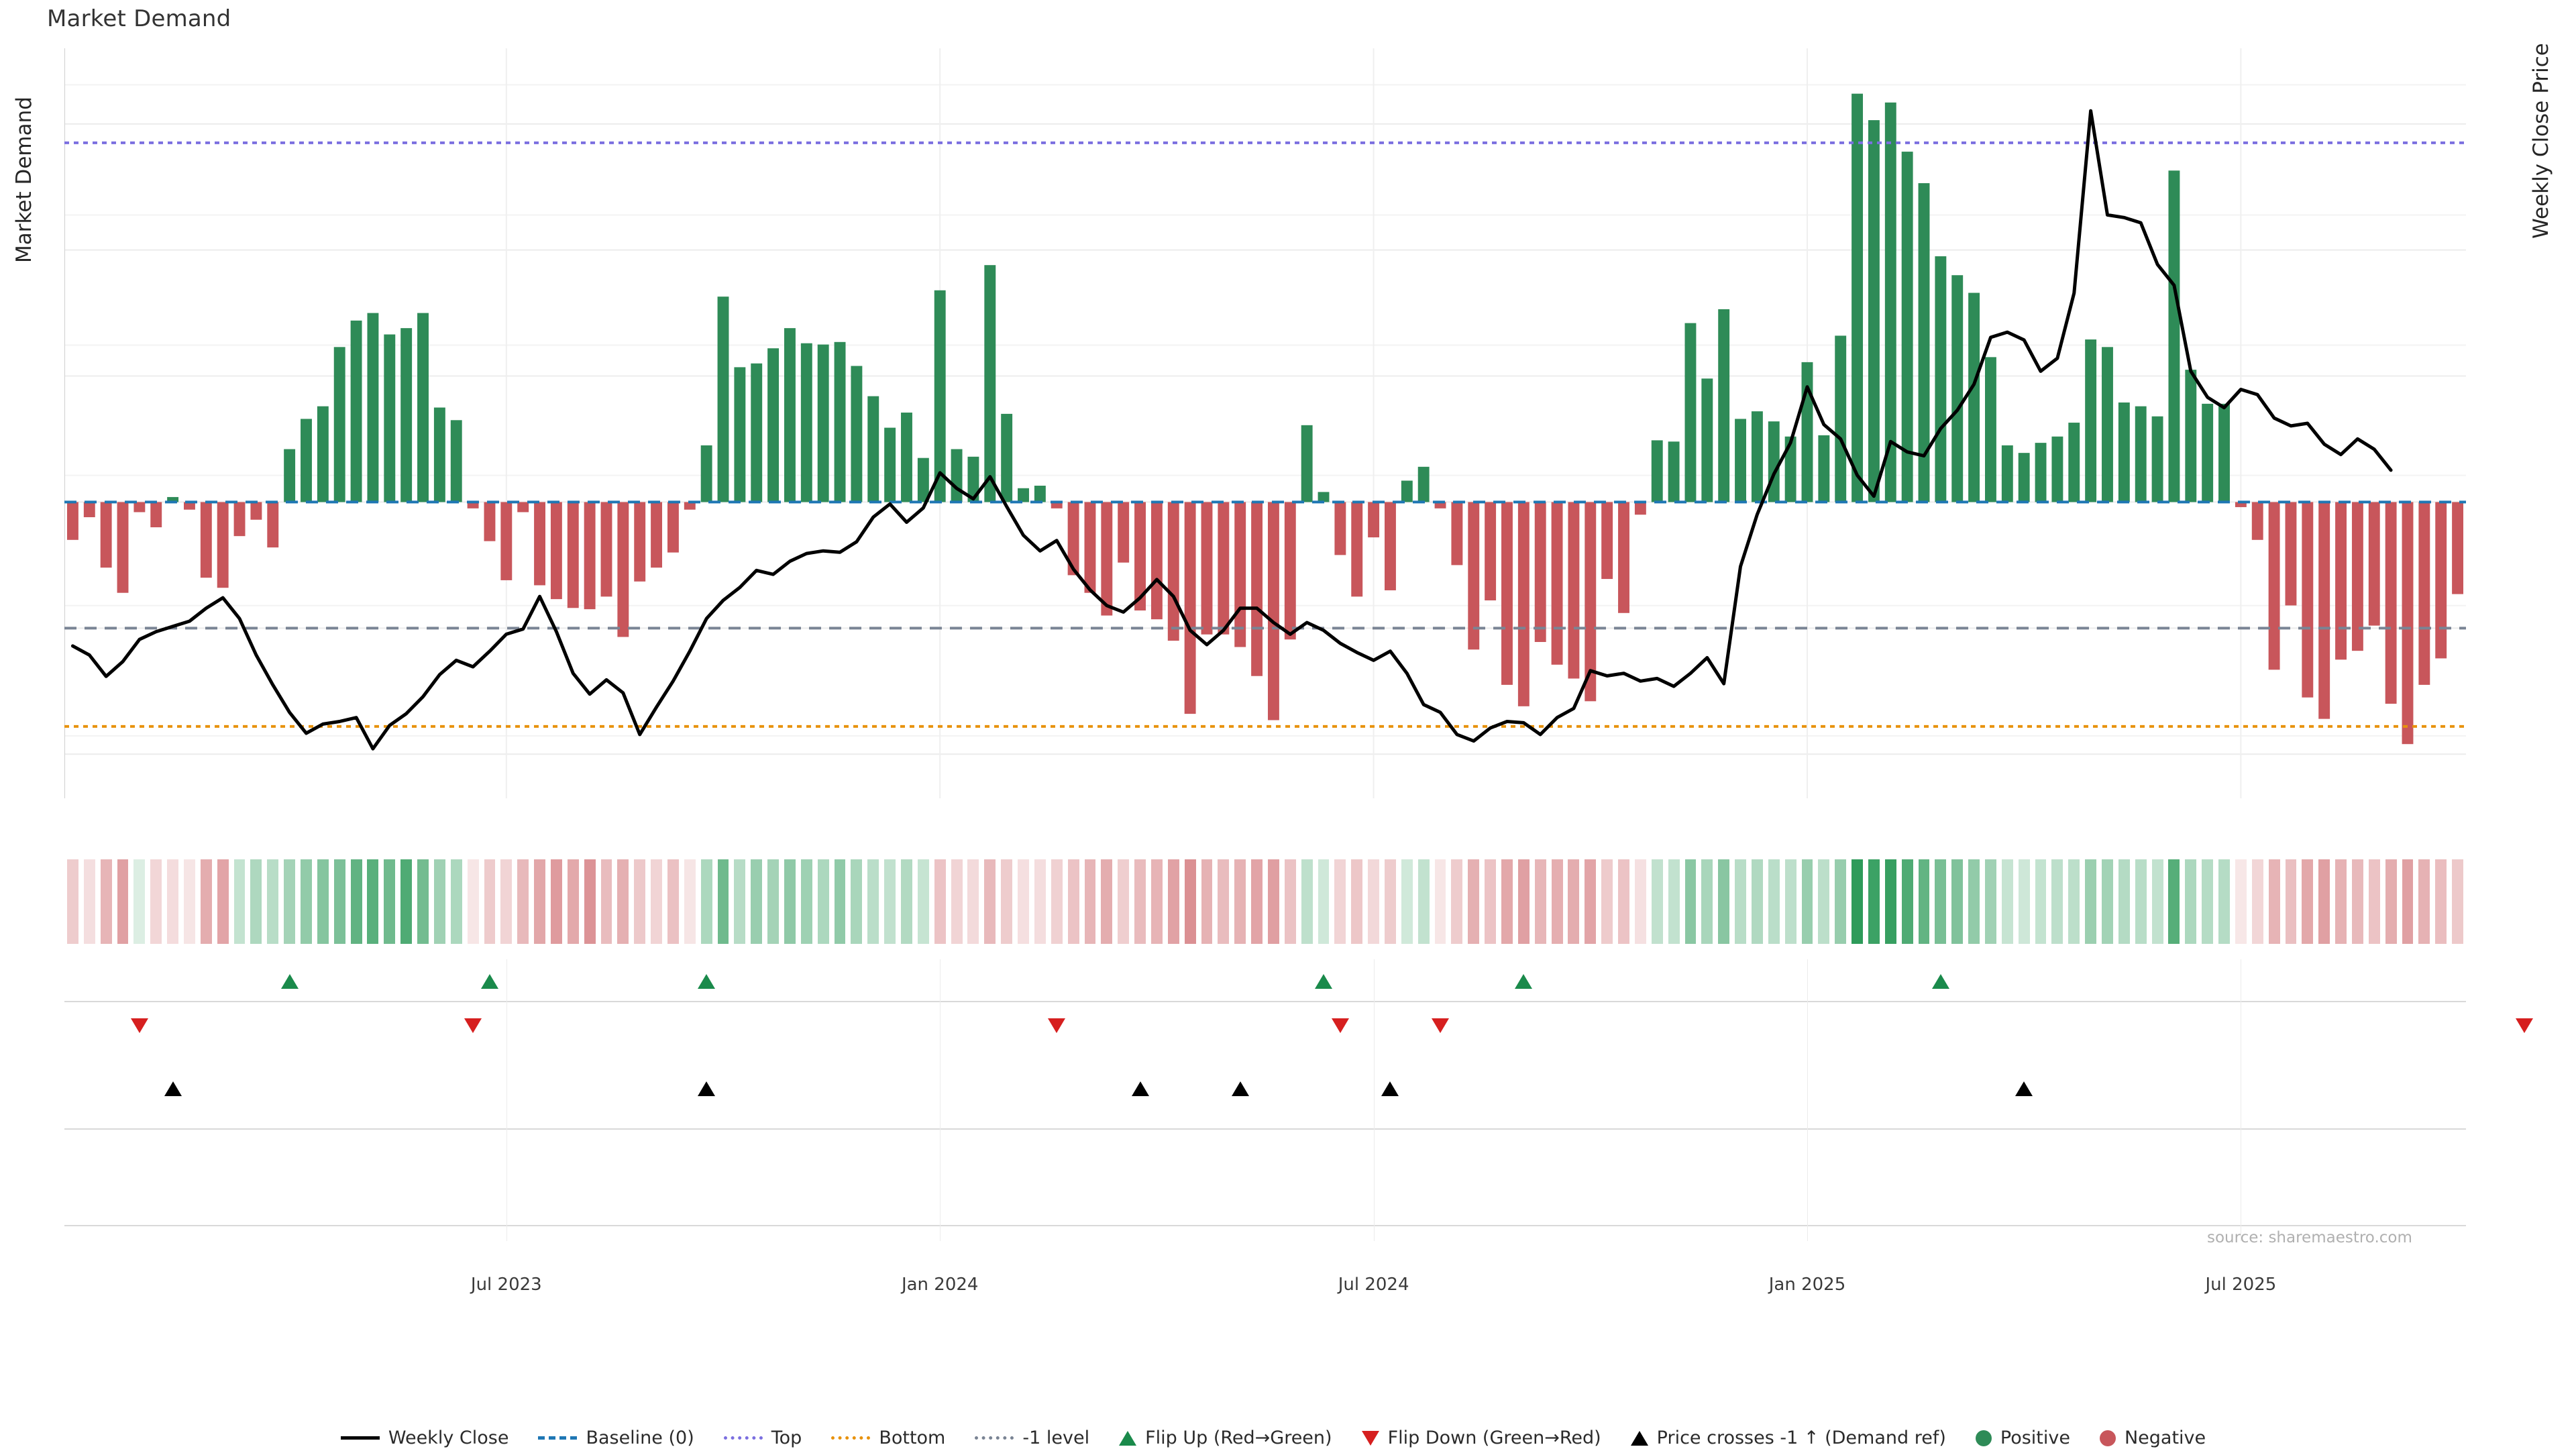  I want to click on legend-item-minus-one-level: -1 level, so click(1032, 1438).